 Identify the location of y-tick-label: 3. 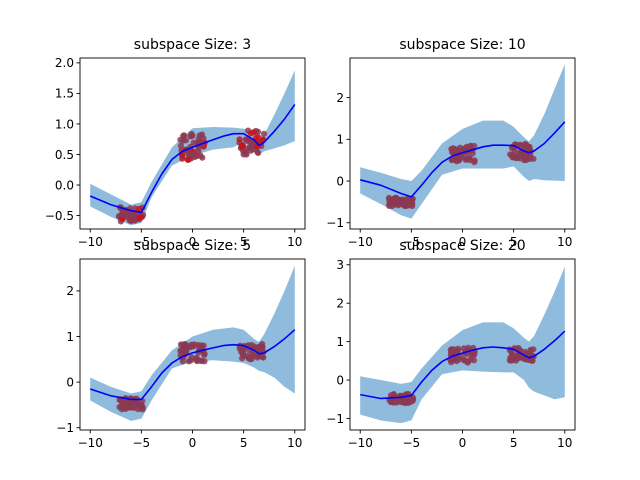
(340, 265).